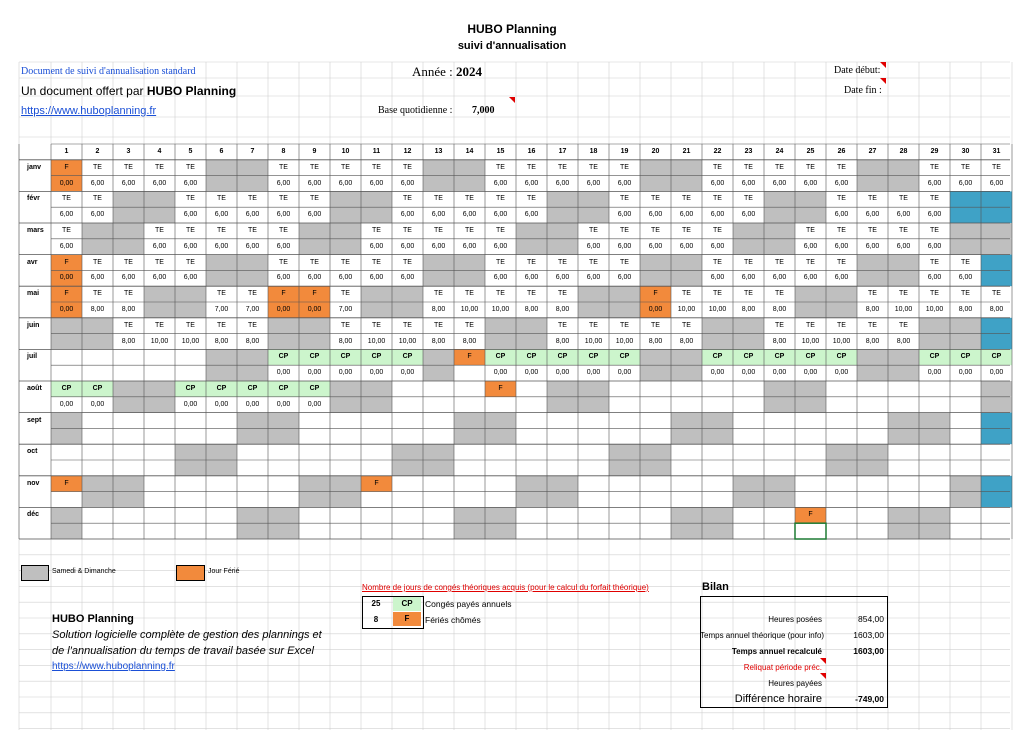  I want to click on day-header-20: 20, so click(655, 151).